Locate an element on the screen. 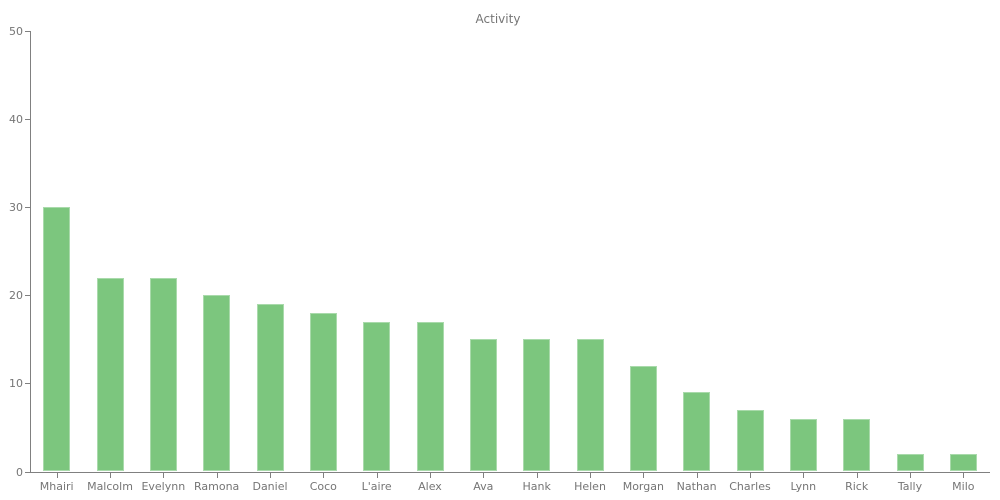 The image size is (1000, 500). x-tick-label: Alex is located at coordinates (430, 486).